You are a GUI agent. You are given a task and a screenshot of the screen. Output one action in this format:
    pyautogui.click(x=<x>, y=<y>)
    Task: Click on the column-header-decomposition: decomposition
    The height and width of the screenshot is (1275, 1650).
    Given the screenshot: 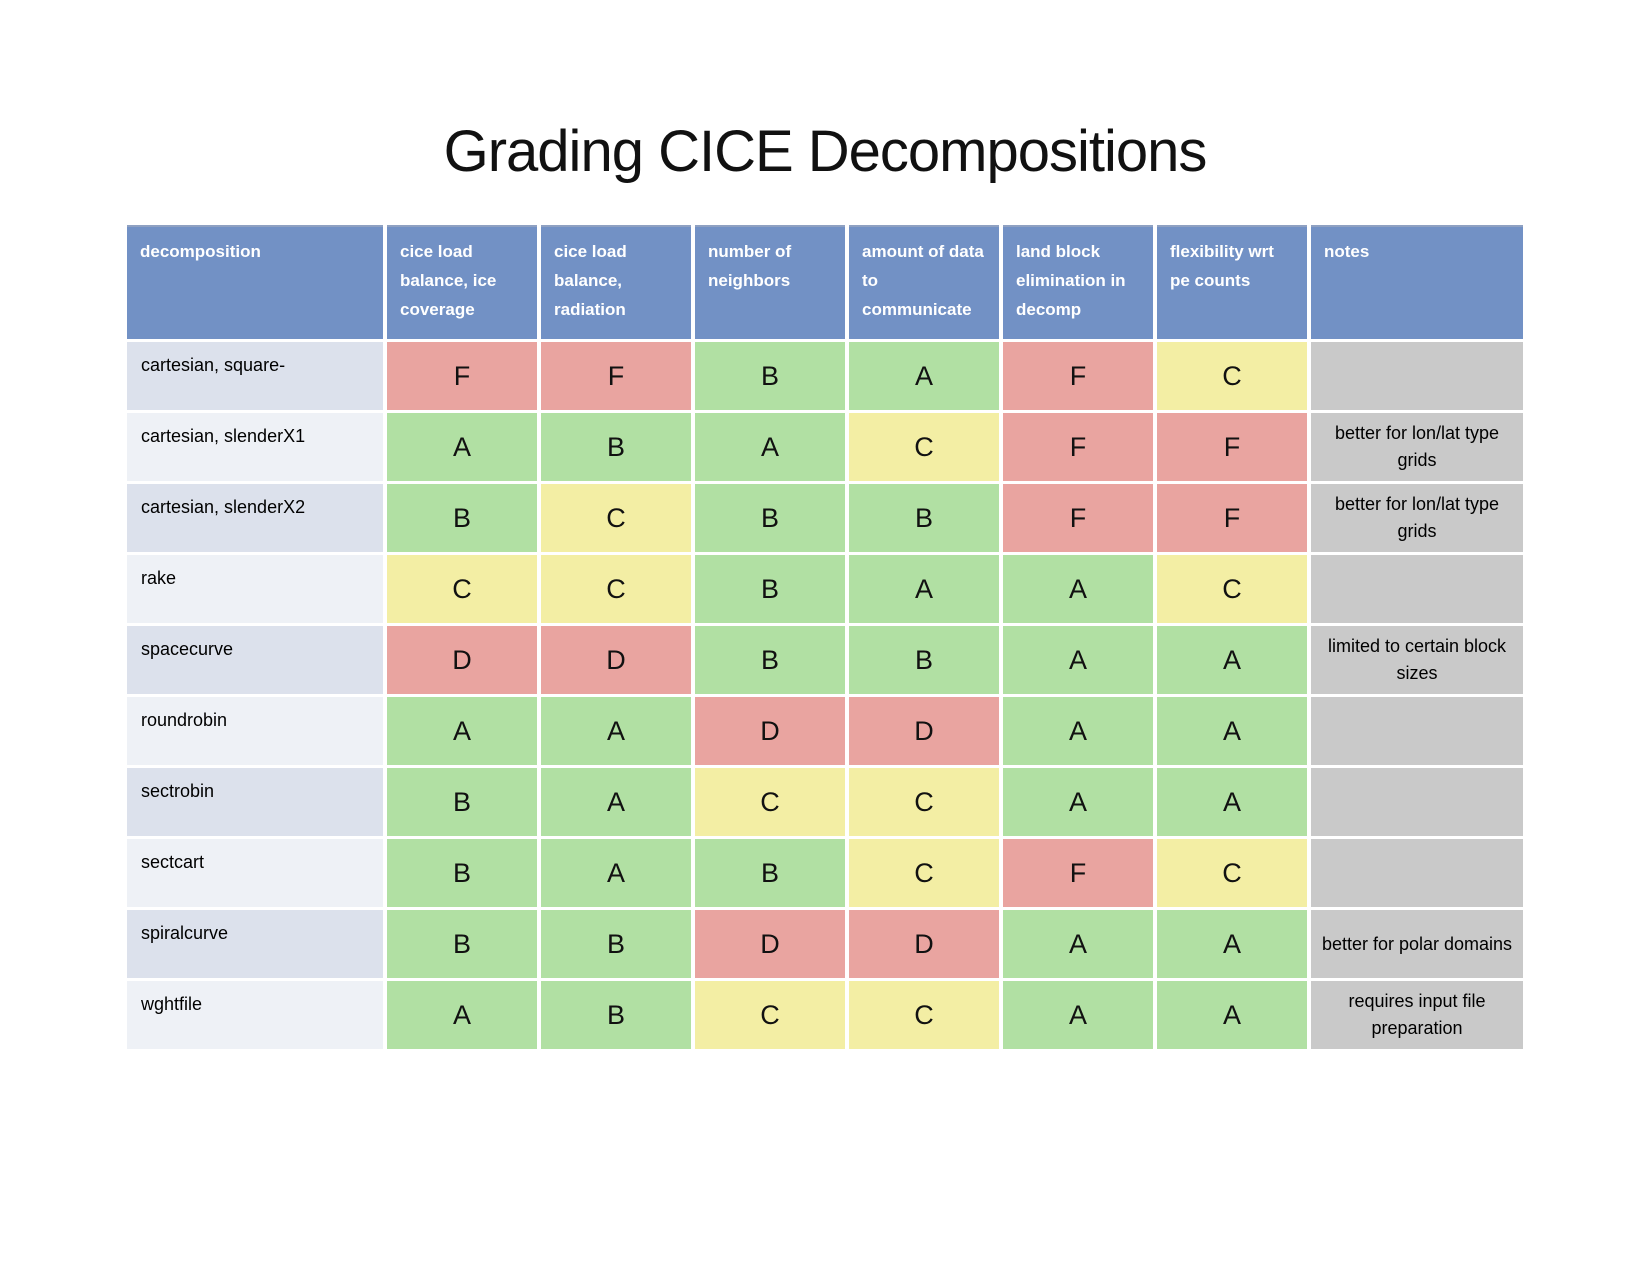 What is the action you would take?
    pyautogui.click(x=255, y=282)
    